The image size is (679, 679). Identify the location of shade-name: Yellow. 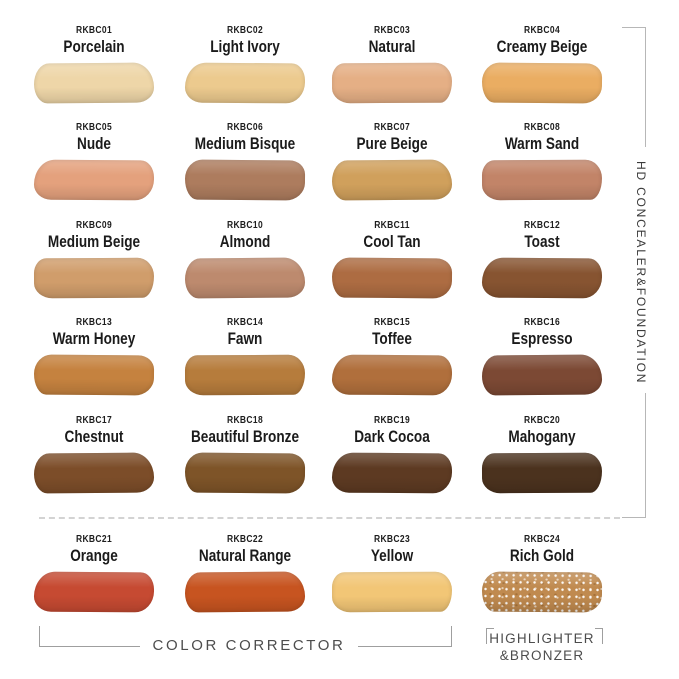
(392, 555).